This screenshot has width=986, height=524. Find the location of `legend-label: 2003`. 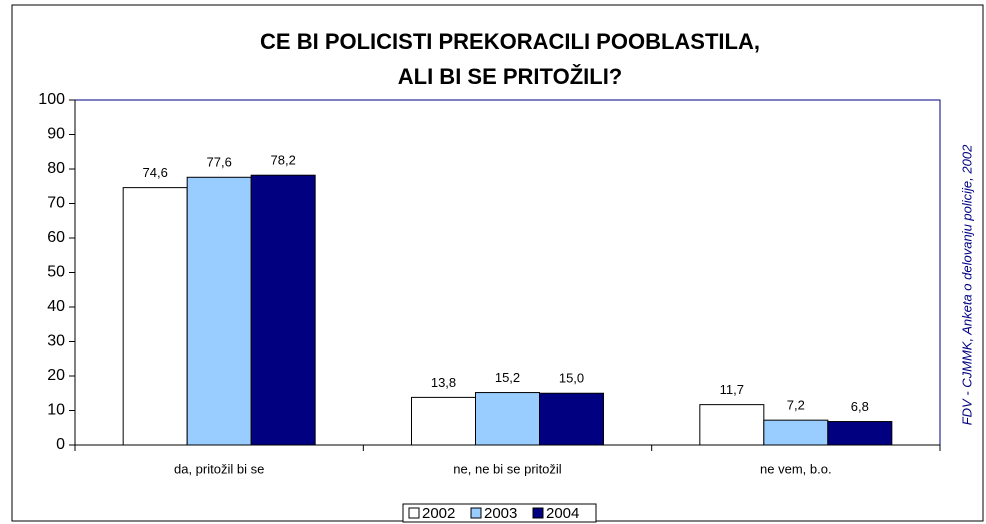

legend-label: 2003 is located at coordinates (500, 513).